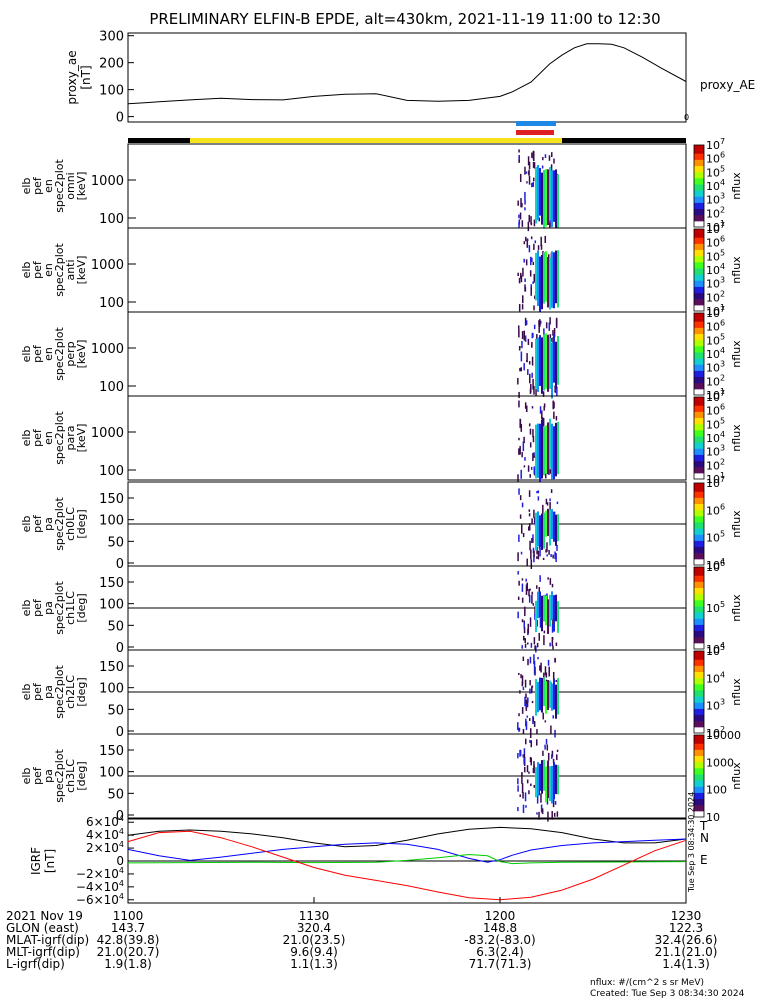 This screenshot has width=775, height=1000. I want to click on energy-panel-1-ylabel: anti, so click(70, 269).